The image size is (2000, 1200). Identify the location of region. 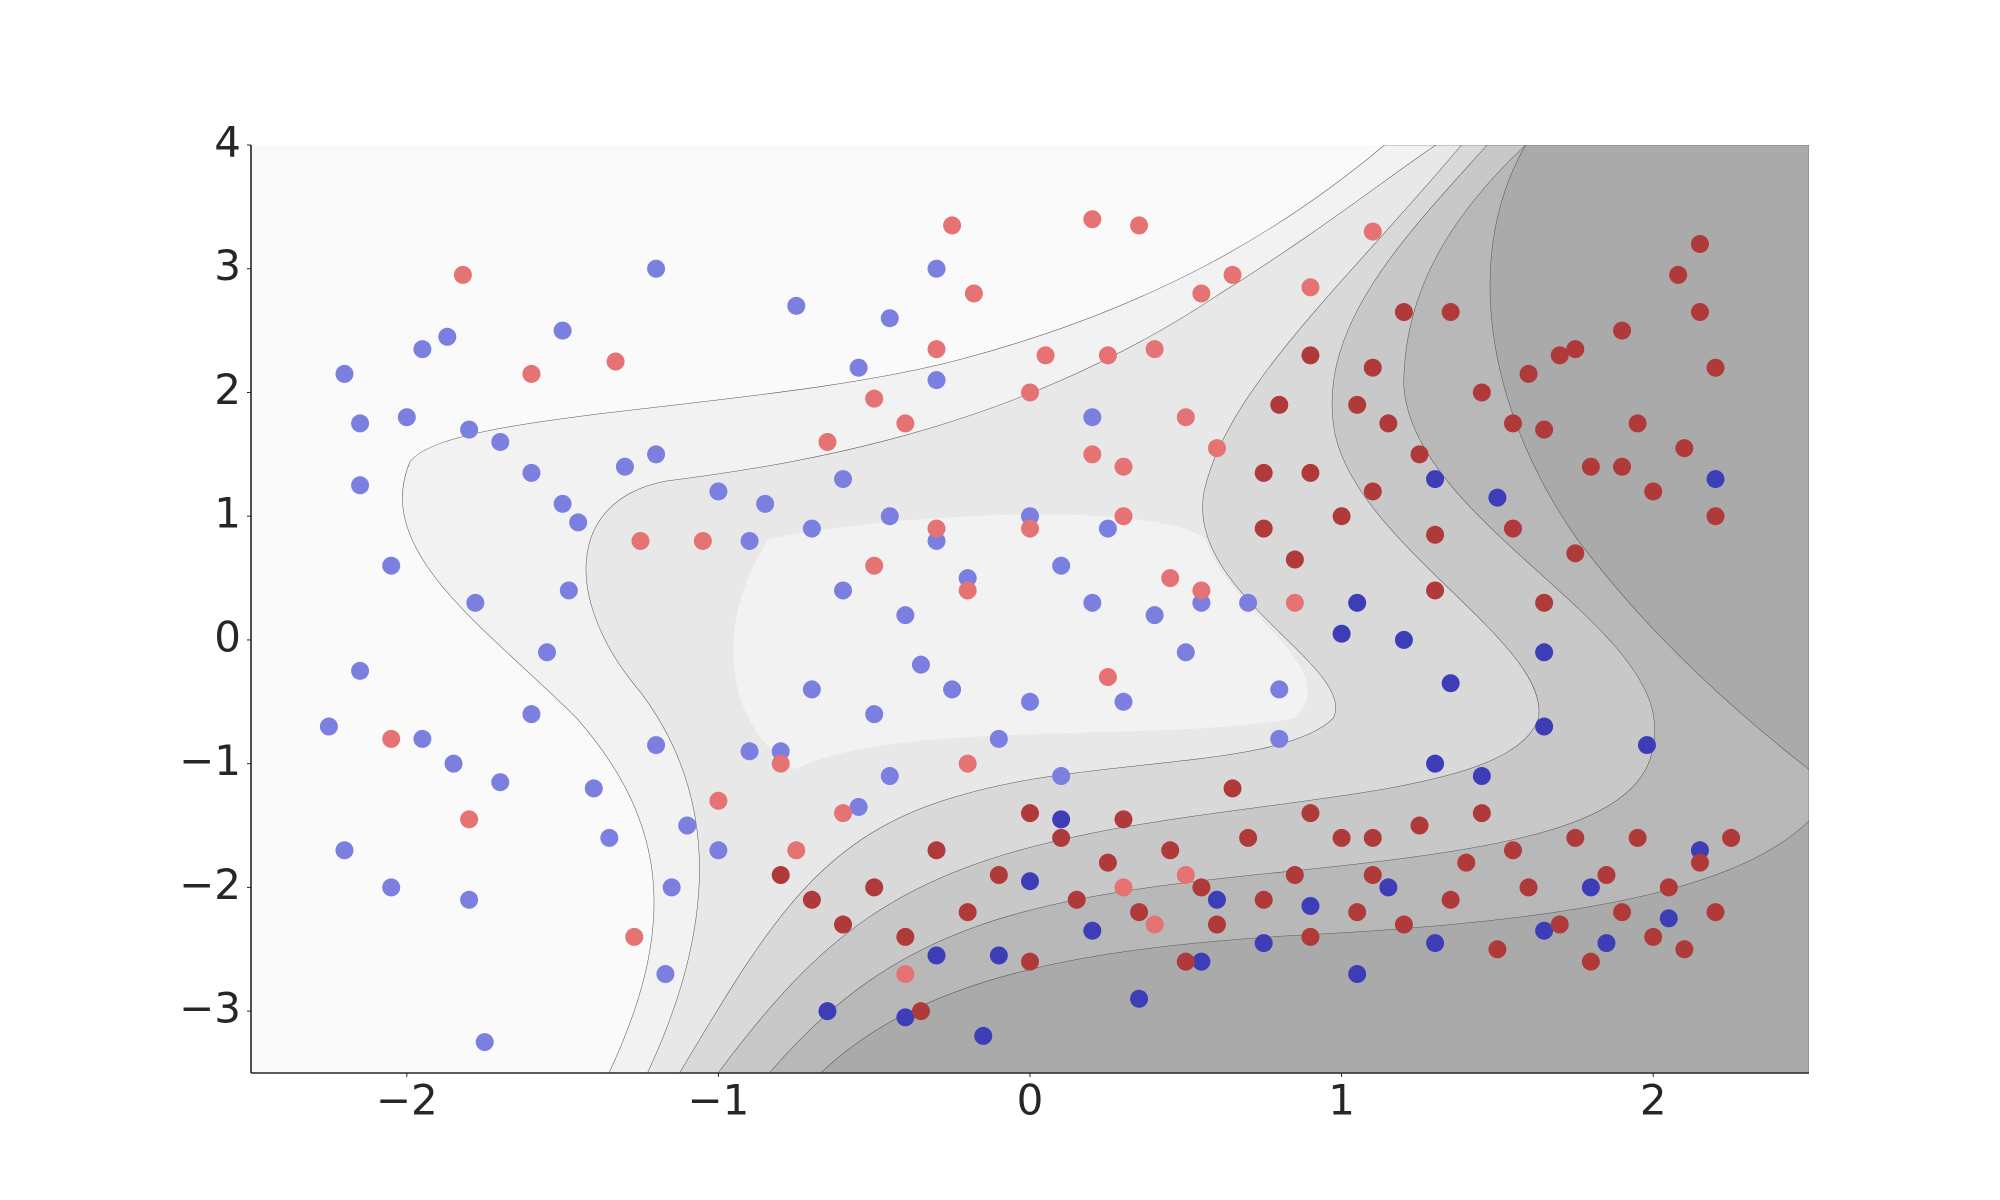
(1314, 946).